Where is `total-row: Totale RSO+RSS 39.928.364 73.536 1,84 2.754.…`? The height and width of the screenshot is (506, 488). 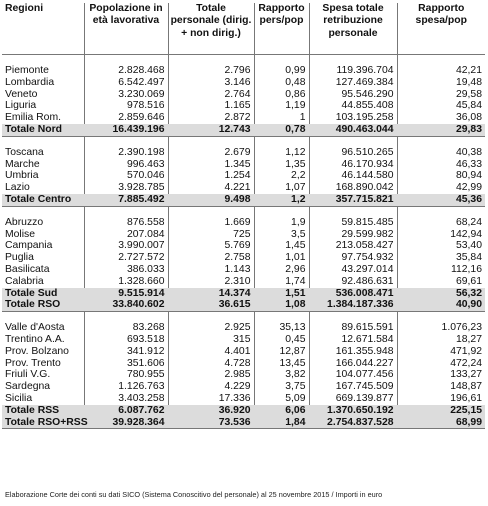 total-row: Totale RSO+RSS 39.928.364 73.536 1,84 2.754.… is located at coordinates (243, 423).